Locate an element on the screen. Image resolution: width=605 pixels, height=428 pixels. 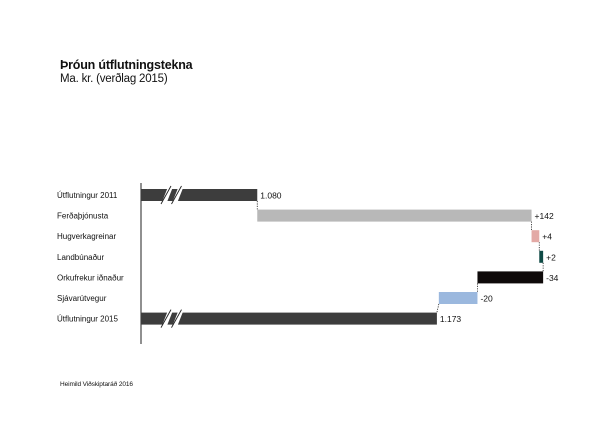
value-label: 1.080 is located at coordinates (271, 196).